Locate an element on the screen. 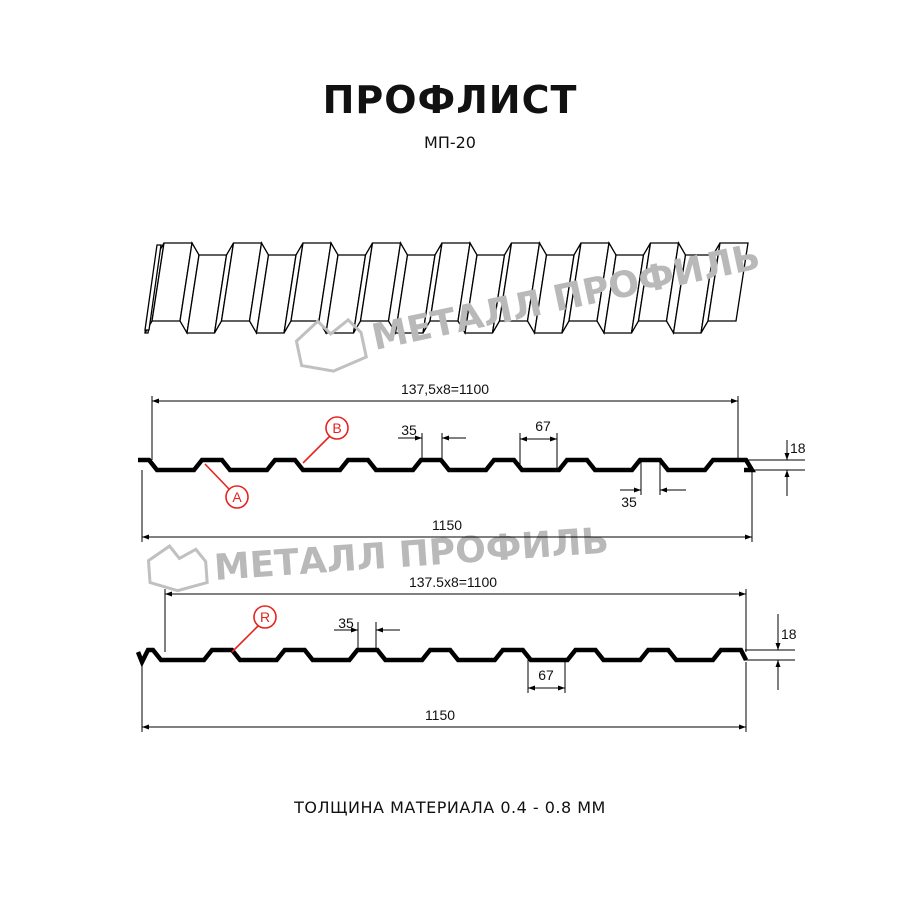 Image resolution: width=900 pixels, height=900 pixels. marker-b-circle is located at coordinates (337, 428).